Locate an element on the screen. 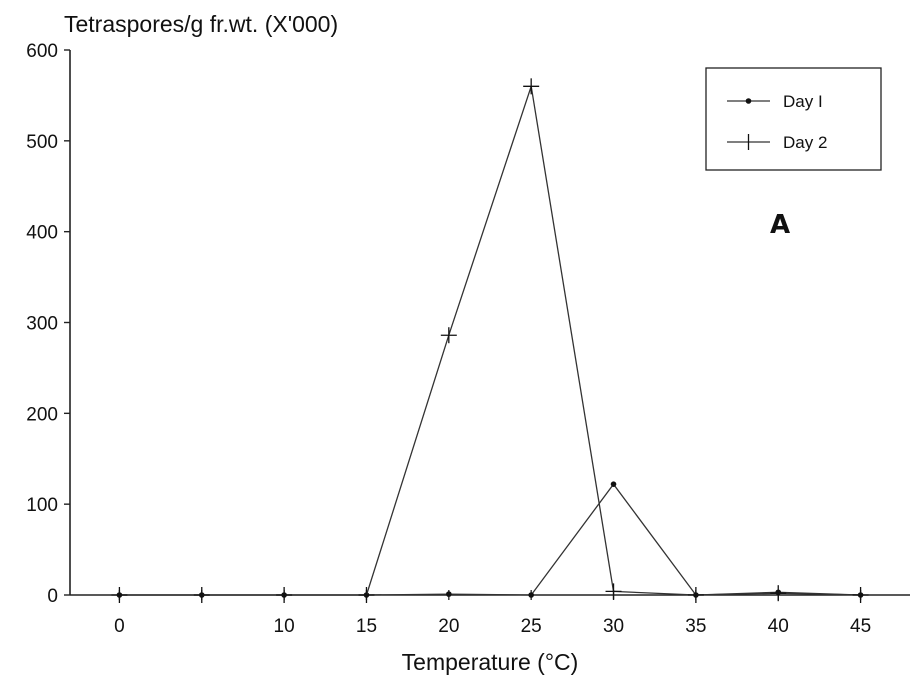 The width and height of the screenshot is (911, 683). y-tick-label: 400 is located at coordinates (42, 233).